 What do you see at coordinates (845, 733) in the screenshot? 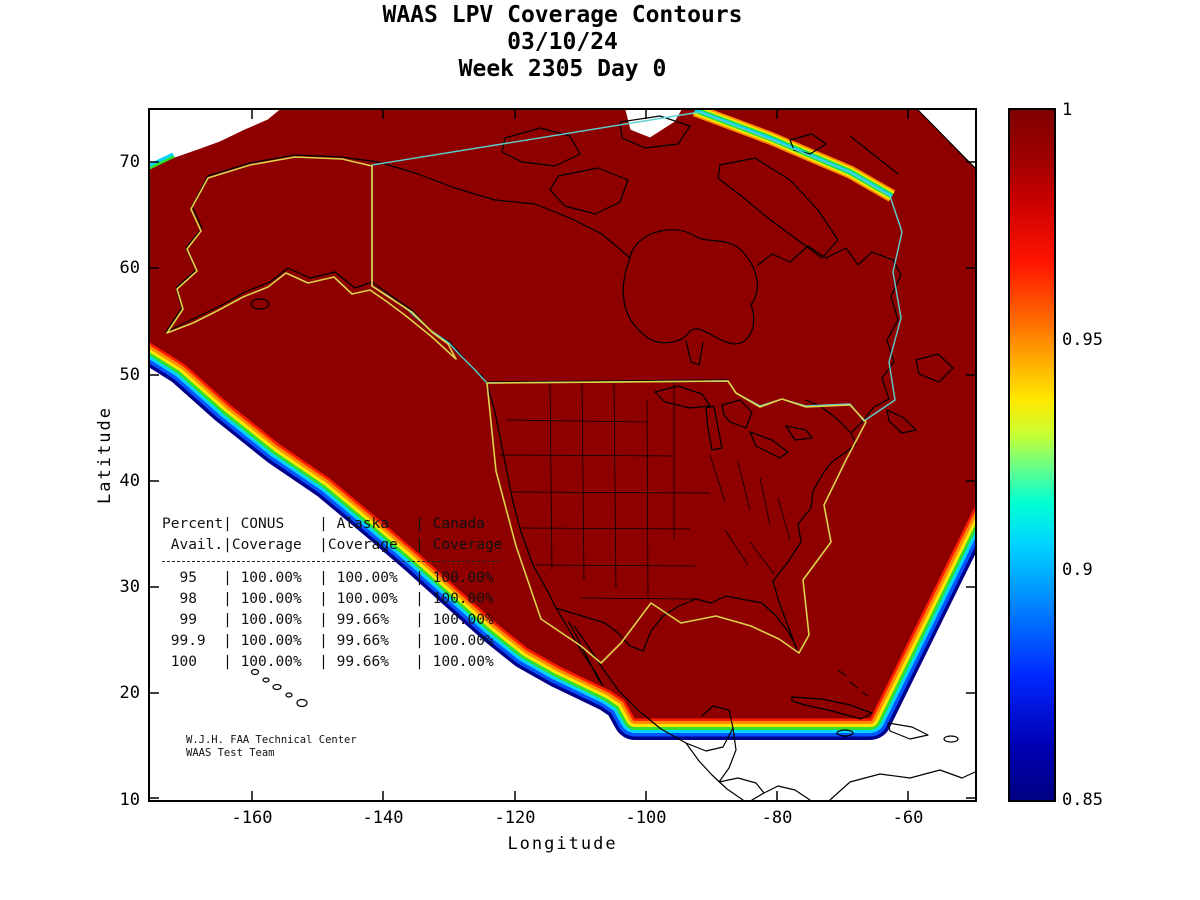
I see `jamaica` at bounding box center [845, 733].